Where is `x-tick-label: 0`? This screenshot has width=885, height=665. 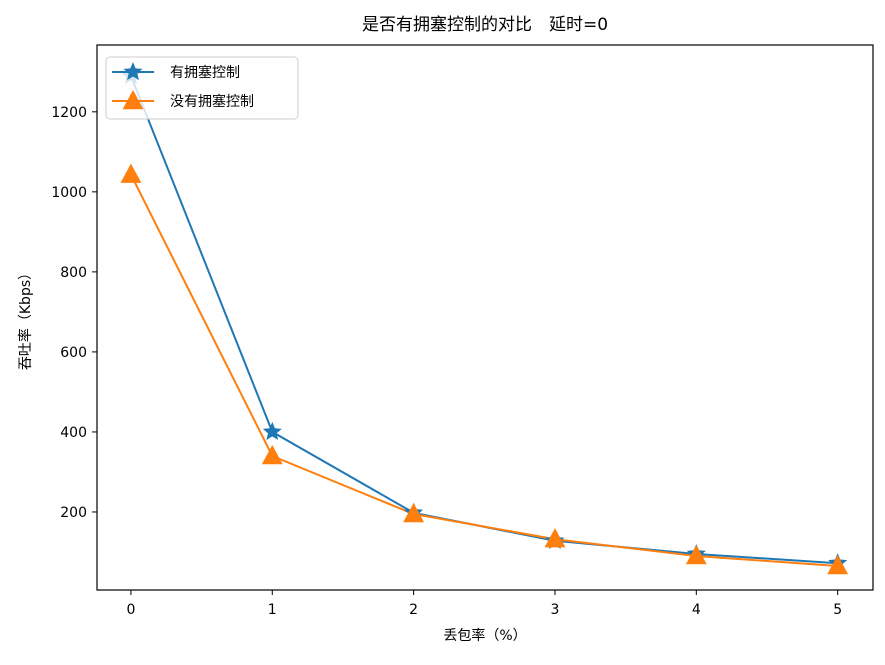 x-tick-label: 0 is located at coordinates (130, 610).